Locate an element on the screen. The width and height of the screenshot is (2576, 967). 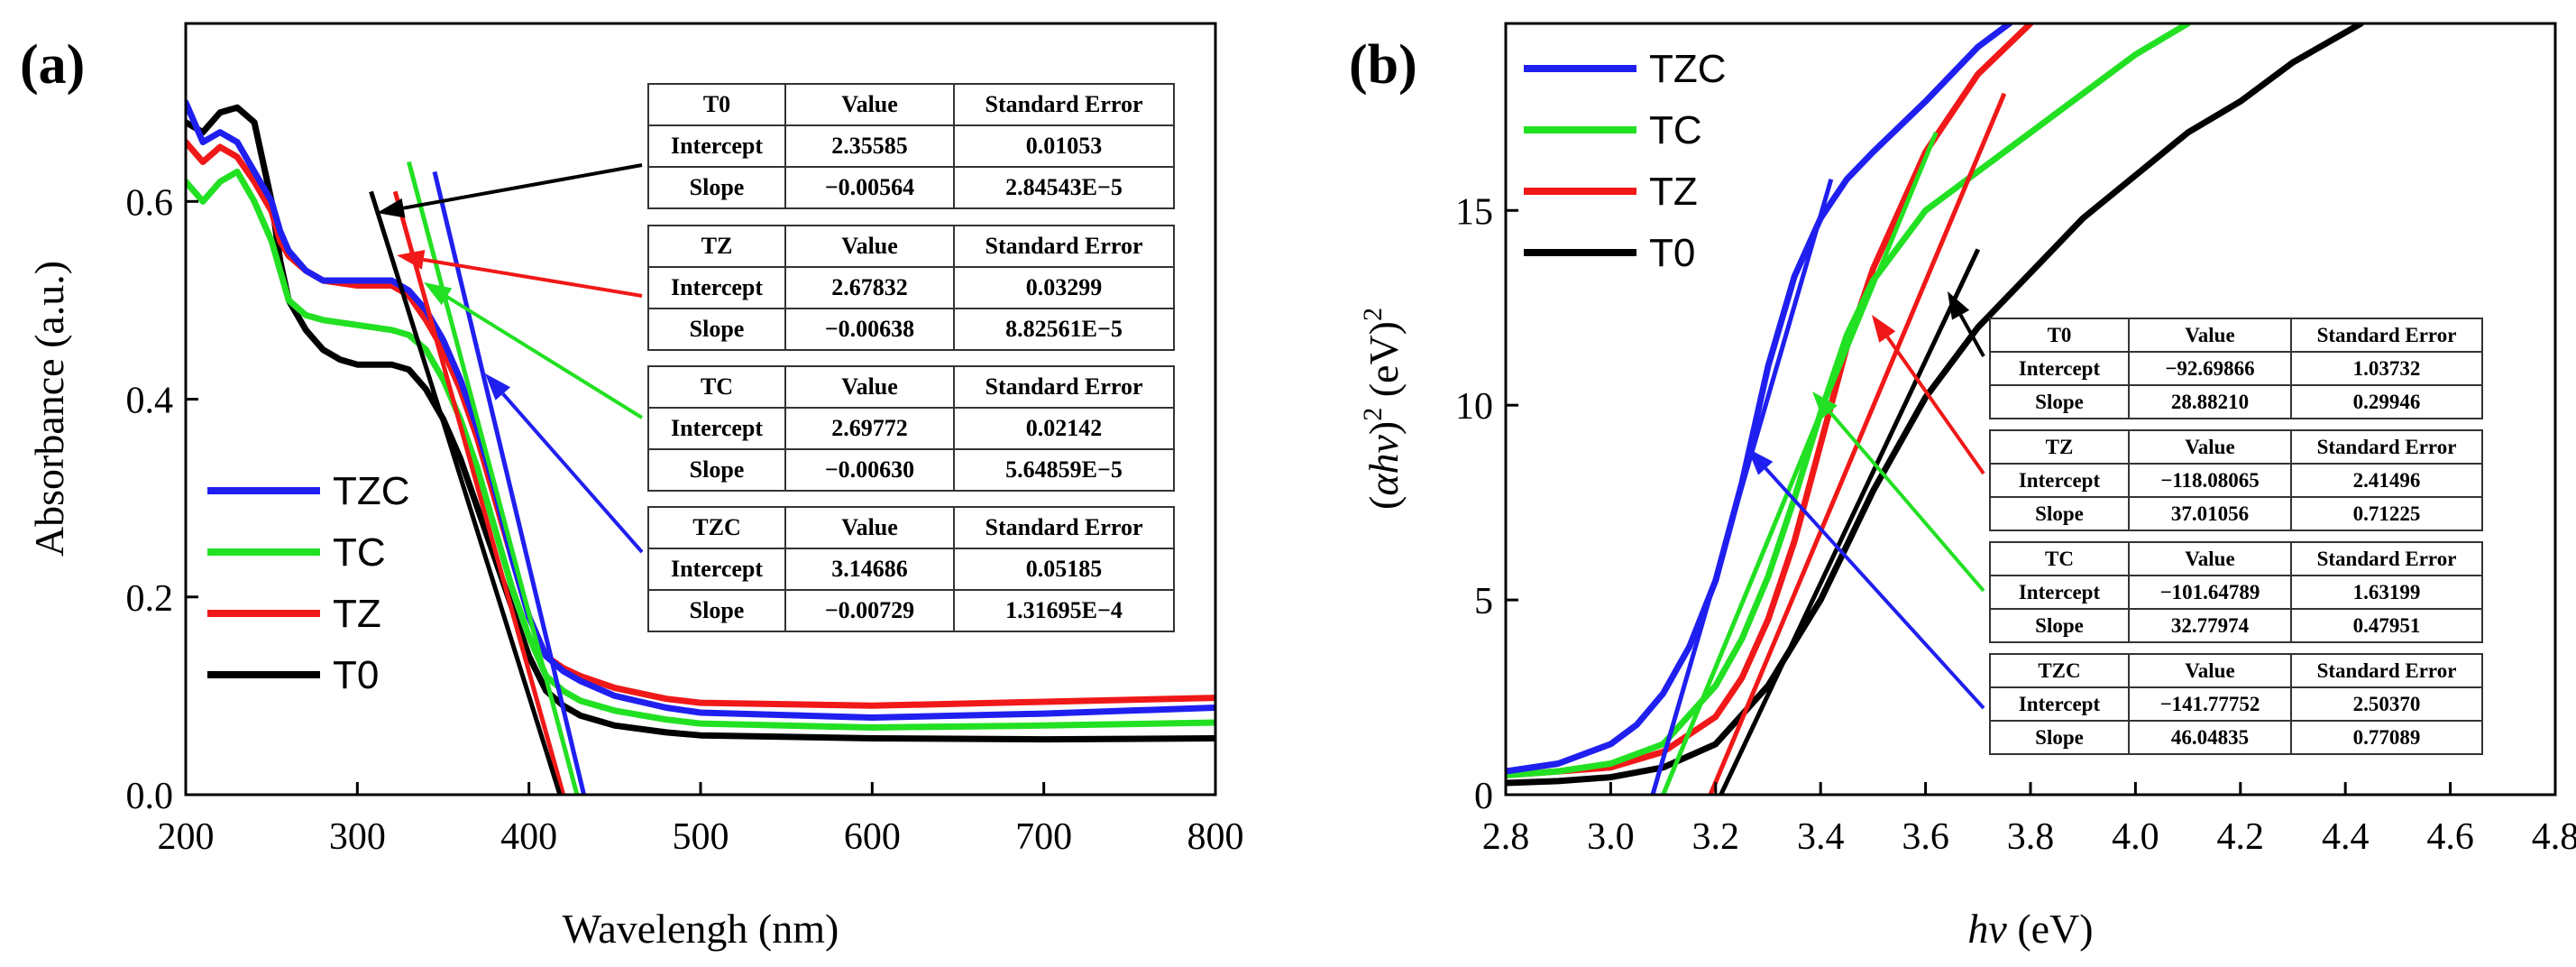
table-sample-name: TC is located at coordinates (716, 387).